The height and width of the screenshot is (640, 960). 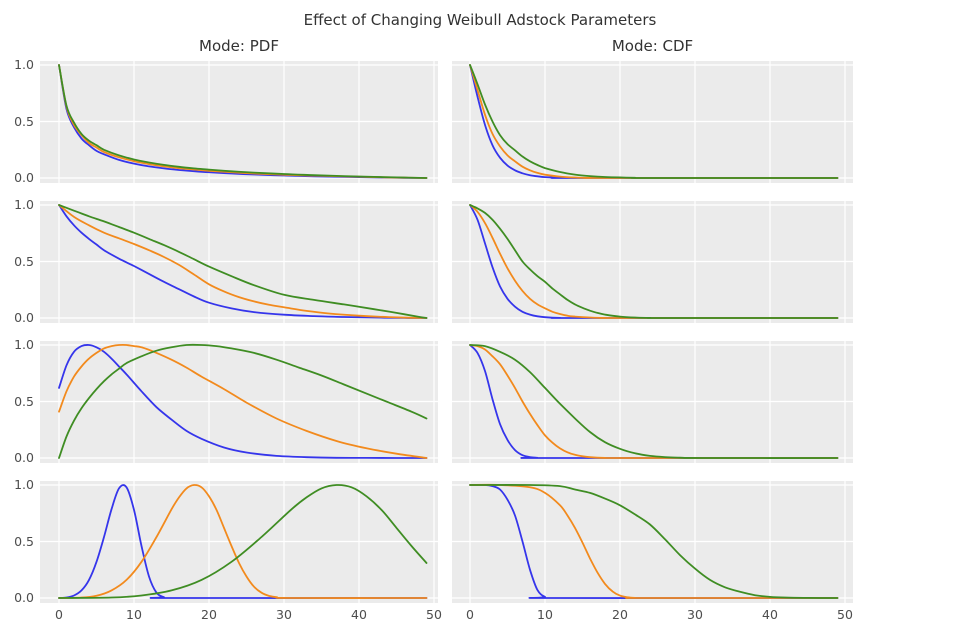 I want to click on subplot-pdf-row3, so click(x=239, y=402).